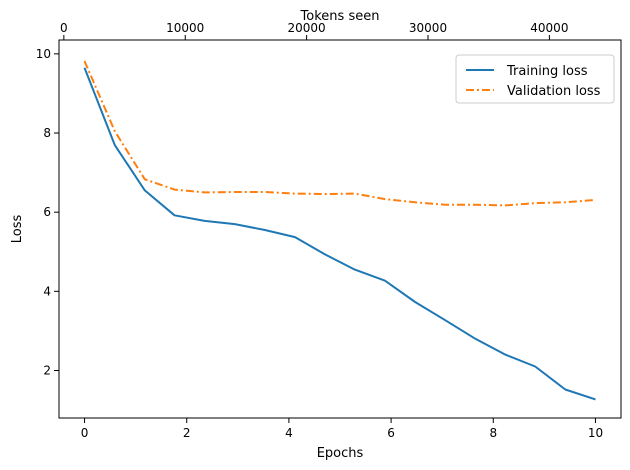 The width and height of the screenshot is (630, 470). Describe the element at coordinates (549, 28) in the screenshot. I see `top-x-tick-label: 40000` at that location.